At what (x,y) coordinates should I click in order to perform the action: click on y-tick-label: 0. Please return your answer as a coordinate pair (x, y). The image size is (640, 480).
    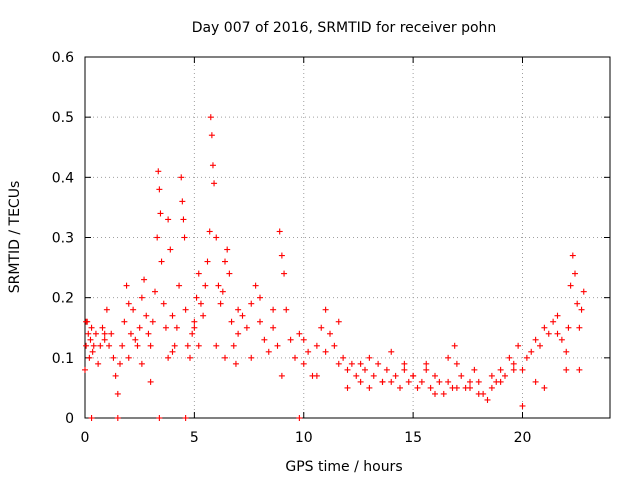
    Looking at the image, I should click on (69, 419).